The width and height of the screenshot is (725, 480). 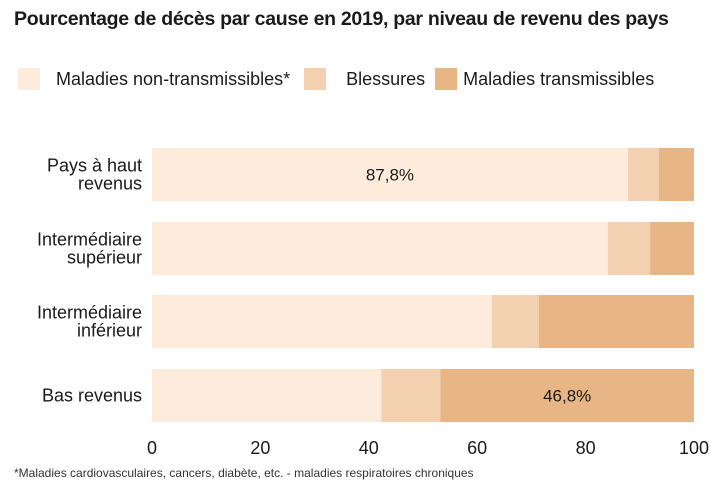 I want to click on category-label: Pays à haut, so click(x=94, y=166).